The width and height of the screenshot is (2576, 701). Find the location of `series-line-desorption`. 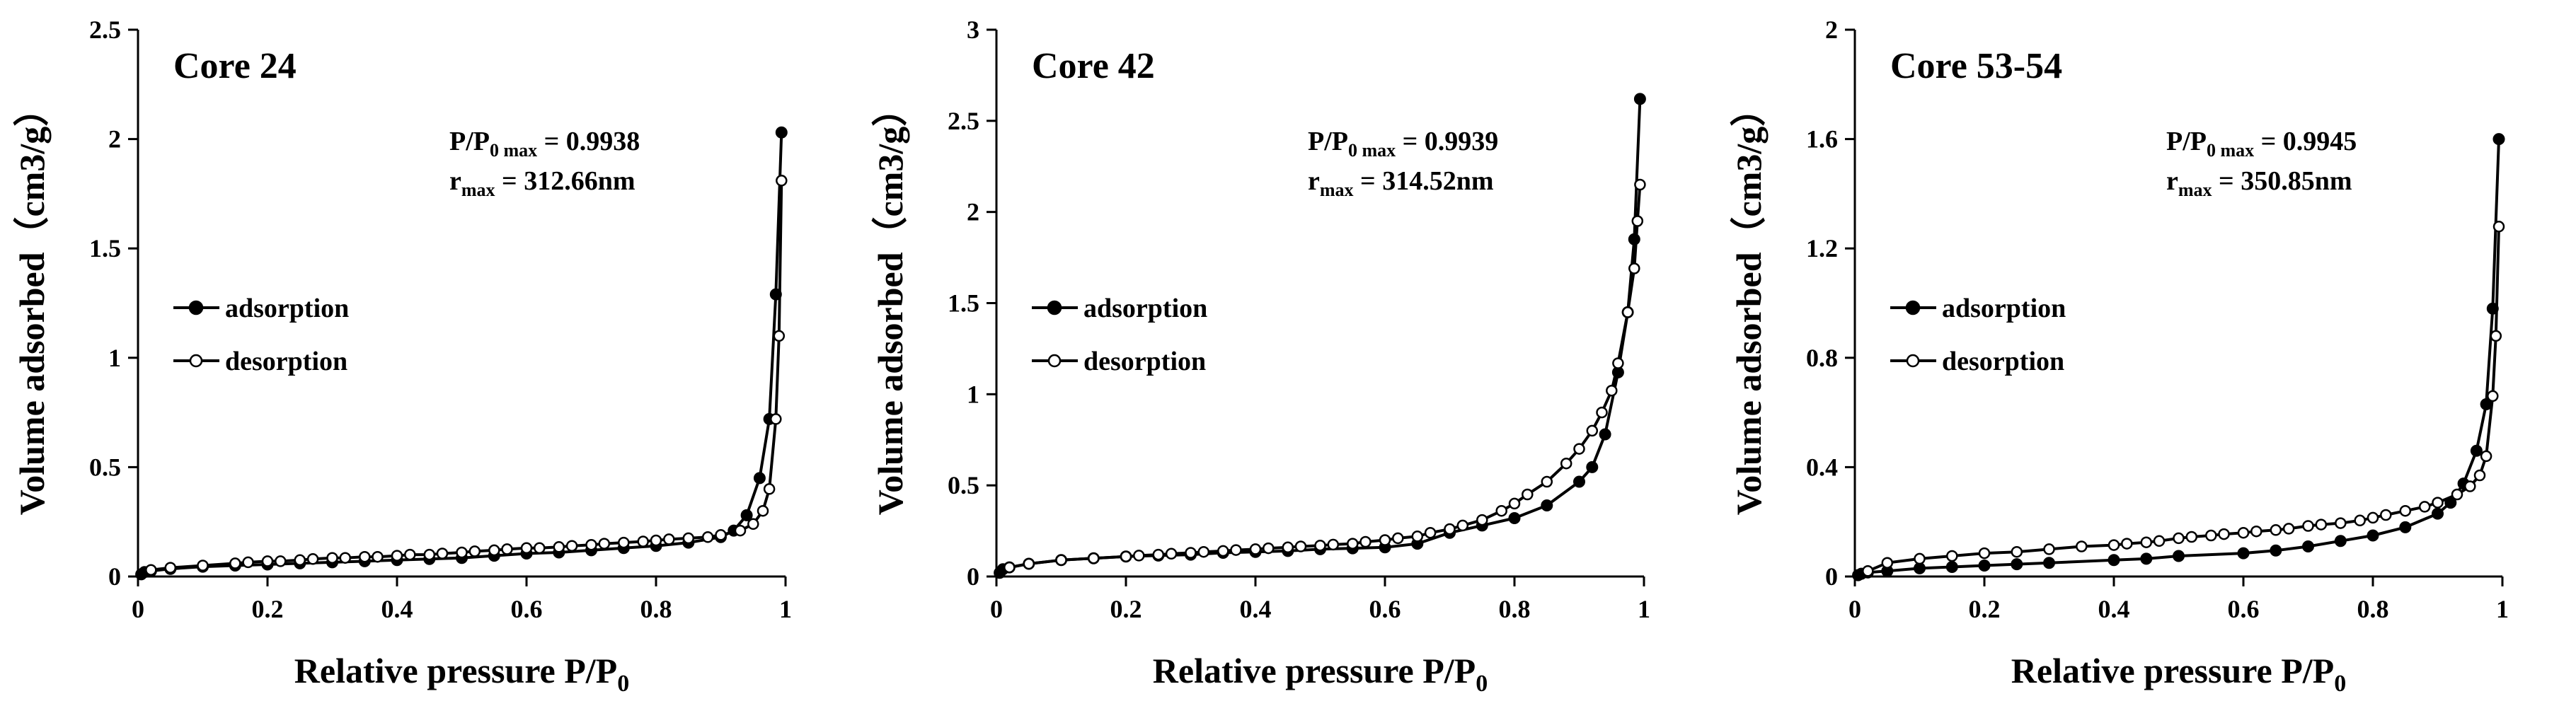

series-line-desorption is located at coordinates (2184, 399).